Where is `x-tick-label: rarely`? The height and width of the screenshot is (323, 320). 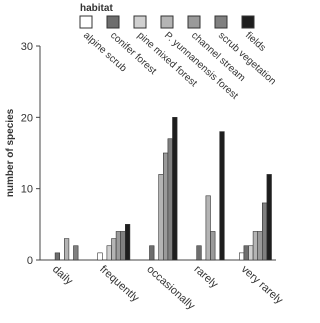
x-tick-label: rarely is located at coordinates (206, 277).